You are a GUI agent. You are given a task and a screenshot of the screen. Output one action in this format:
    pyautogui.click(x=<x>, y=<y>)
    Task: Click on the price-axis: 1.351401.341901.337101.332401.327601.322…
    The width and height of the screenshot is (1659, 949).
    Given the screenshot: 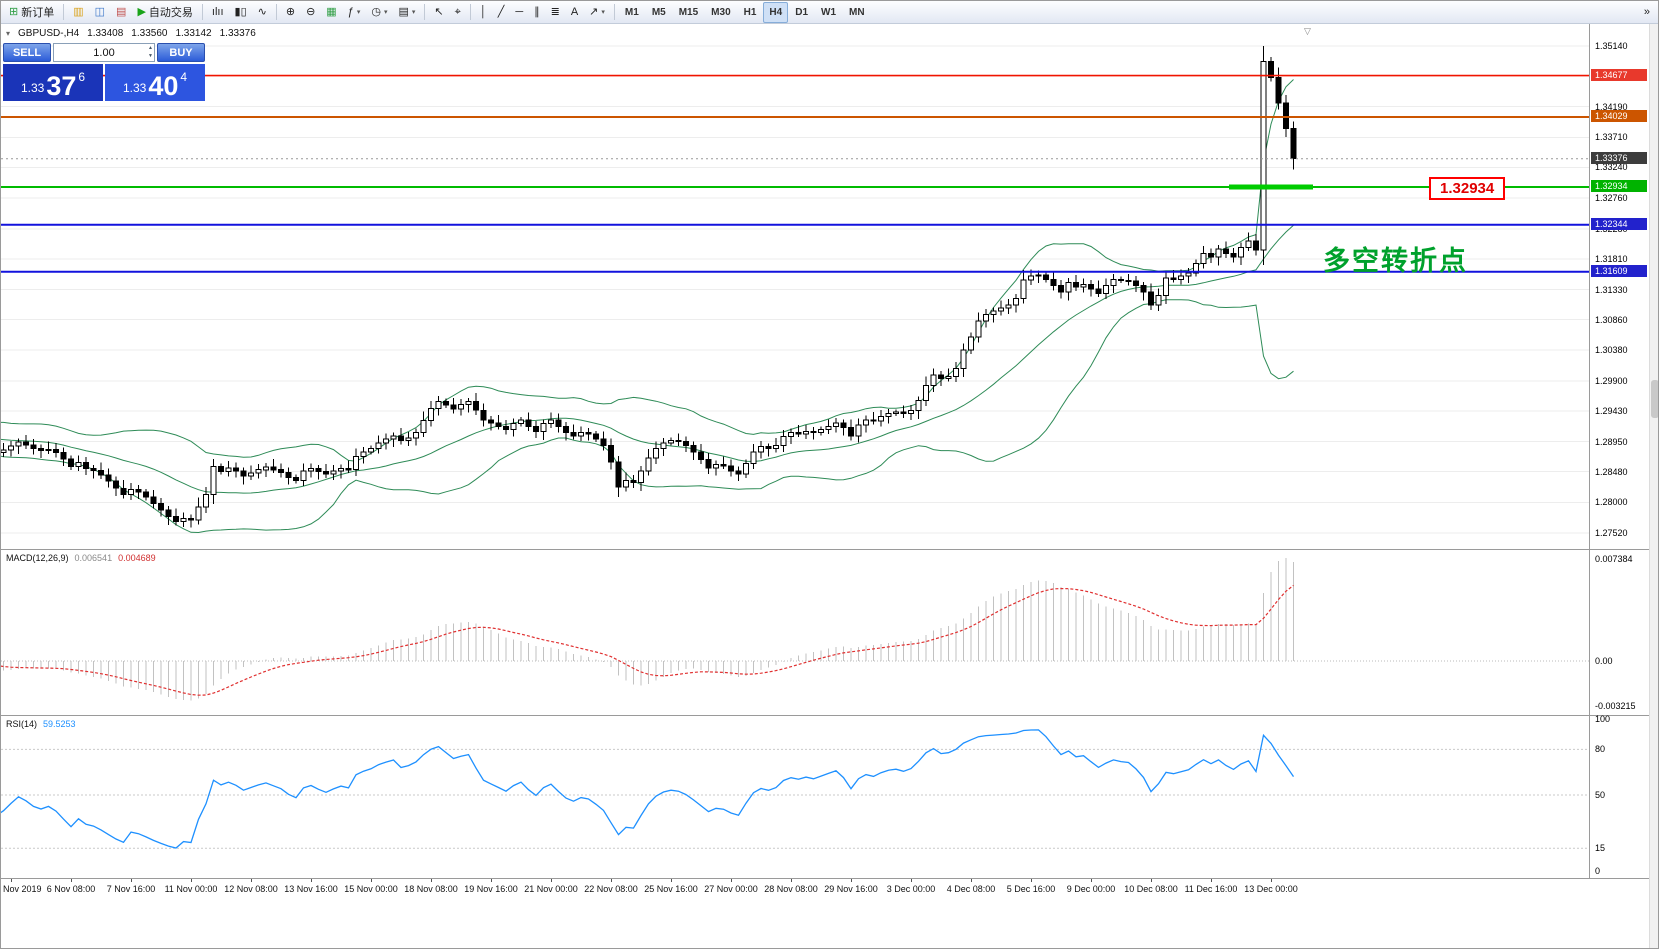 What is the action you would take?
    pyautogui.click(x=1619, y=451)
    